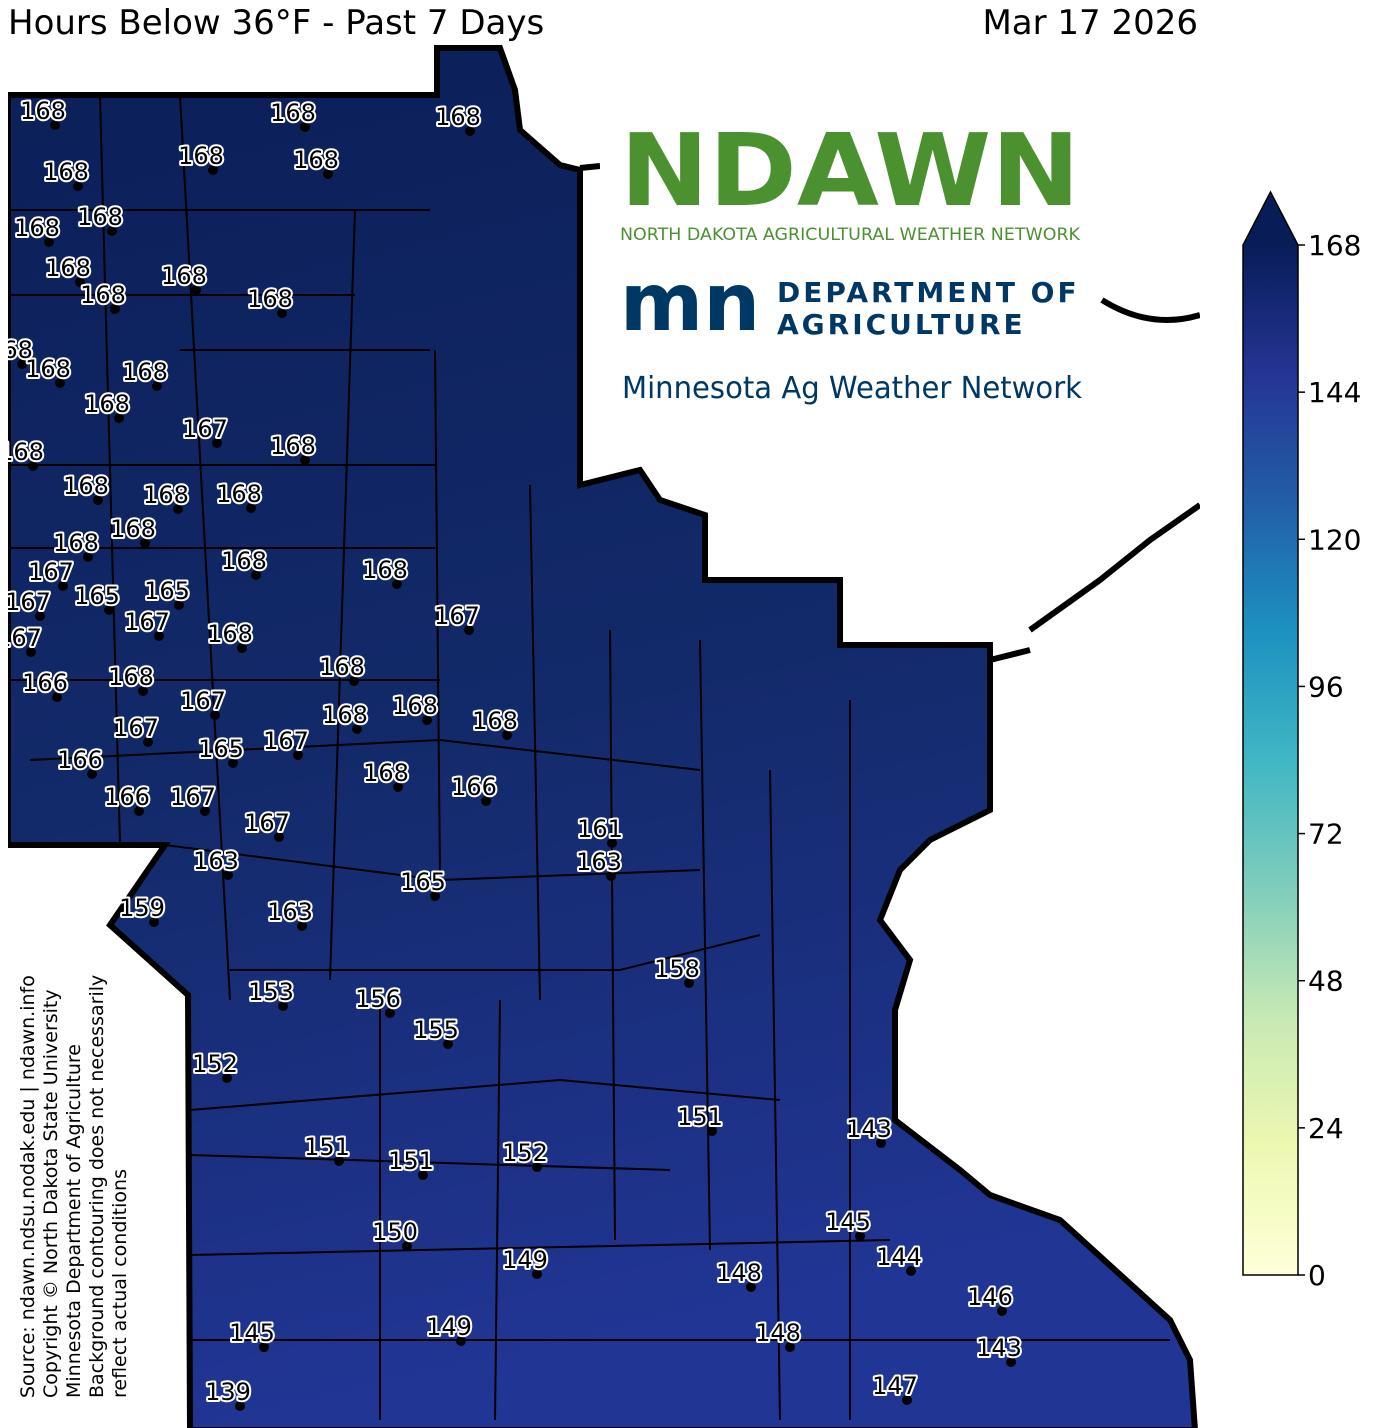 The image size is (1374, 1428). I want to click on ndawn-logo: NDAWN, so click(850, 170).